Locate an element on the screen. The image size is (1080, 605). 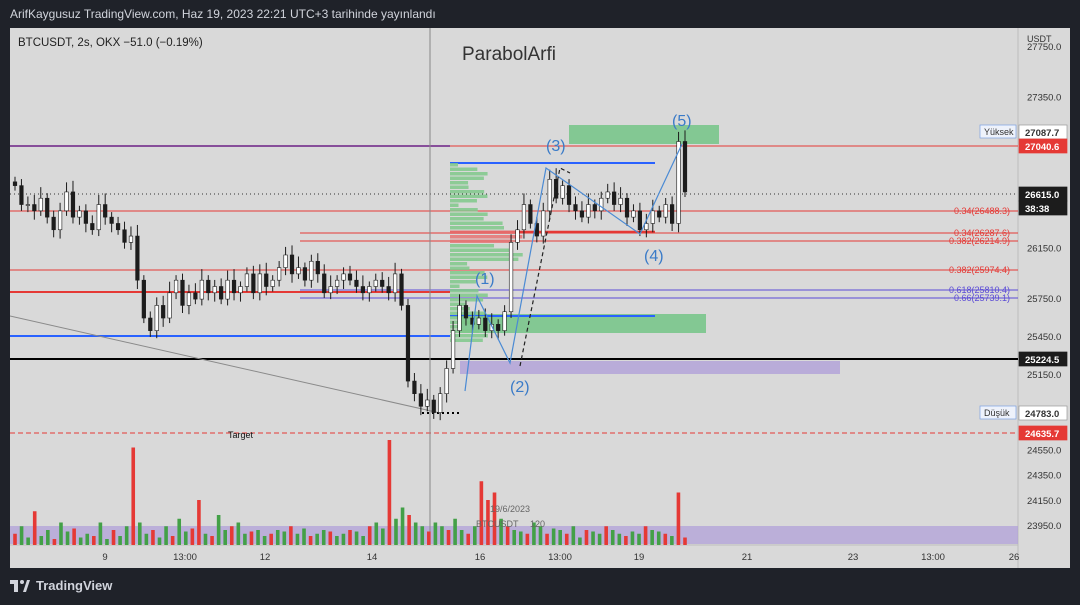
price-tag-value: 24783.0 is located at coordinates (1042, 414).